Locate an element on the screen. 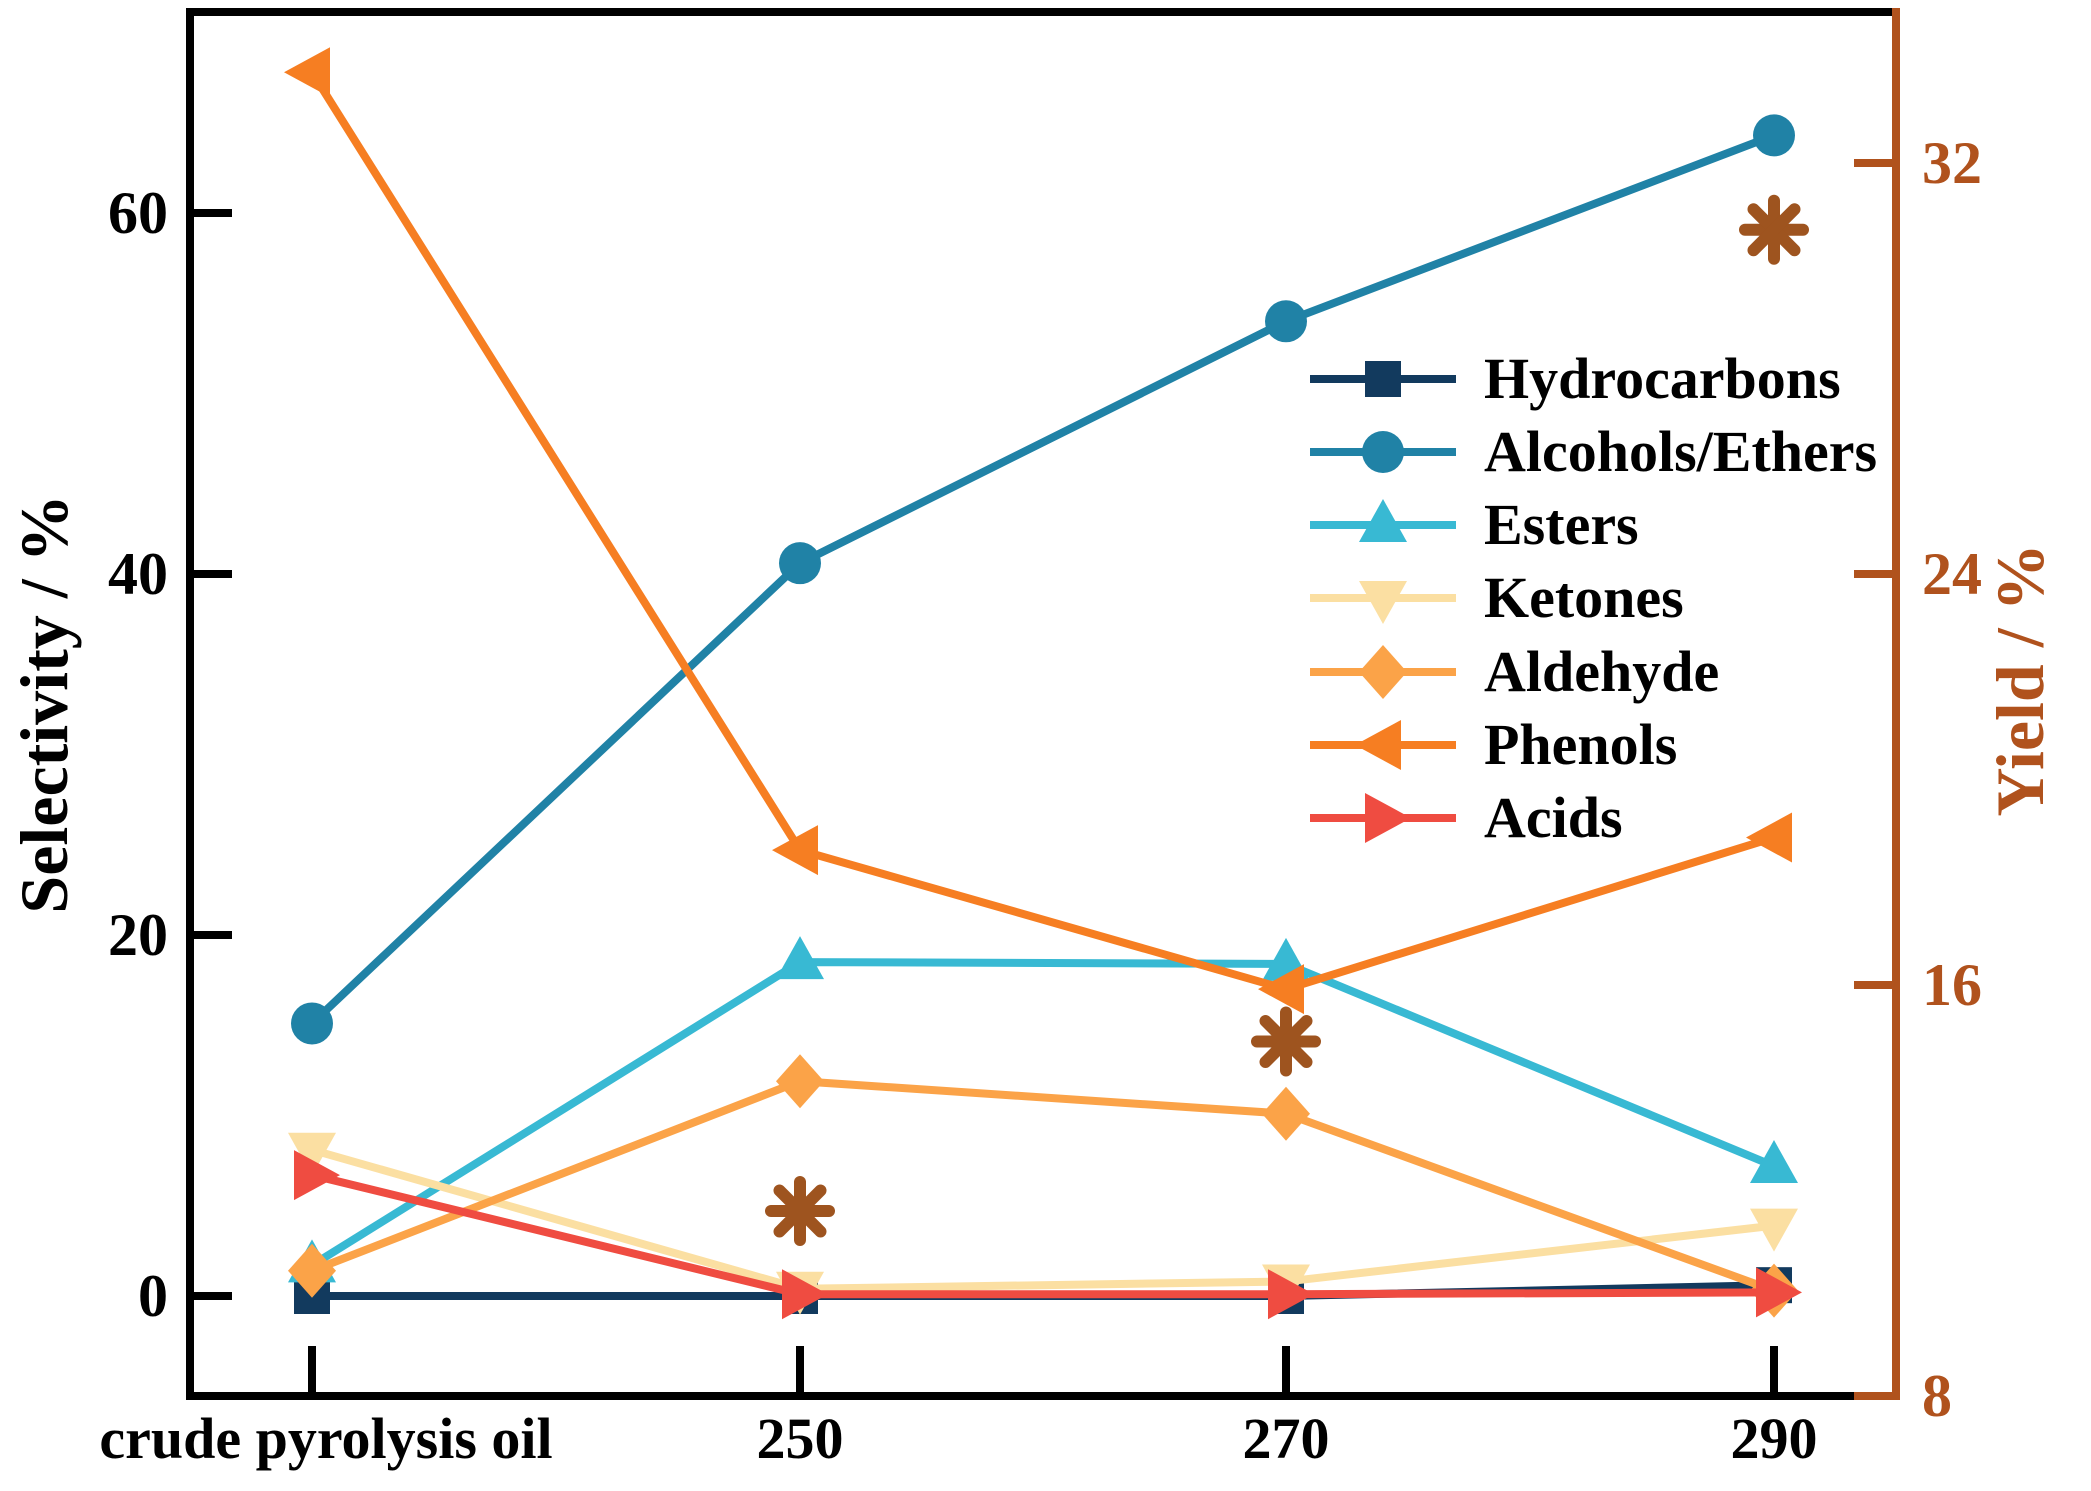 This screenshot has height=1491, width=2091. legend-item-alcohols-ethers: Alcohols/Ethers is located at coordinates (1592, 452).